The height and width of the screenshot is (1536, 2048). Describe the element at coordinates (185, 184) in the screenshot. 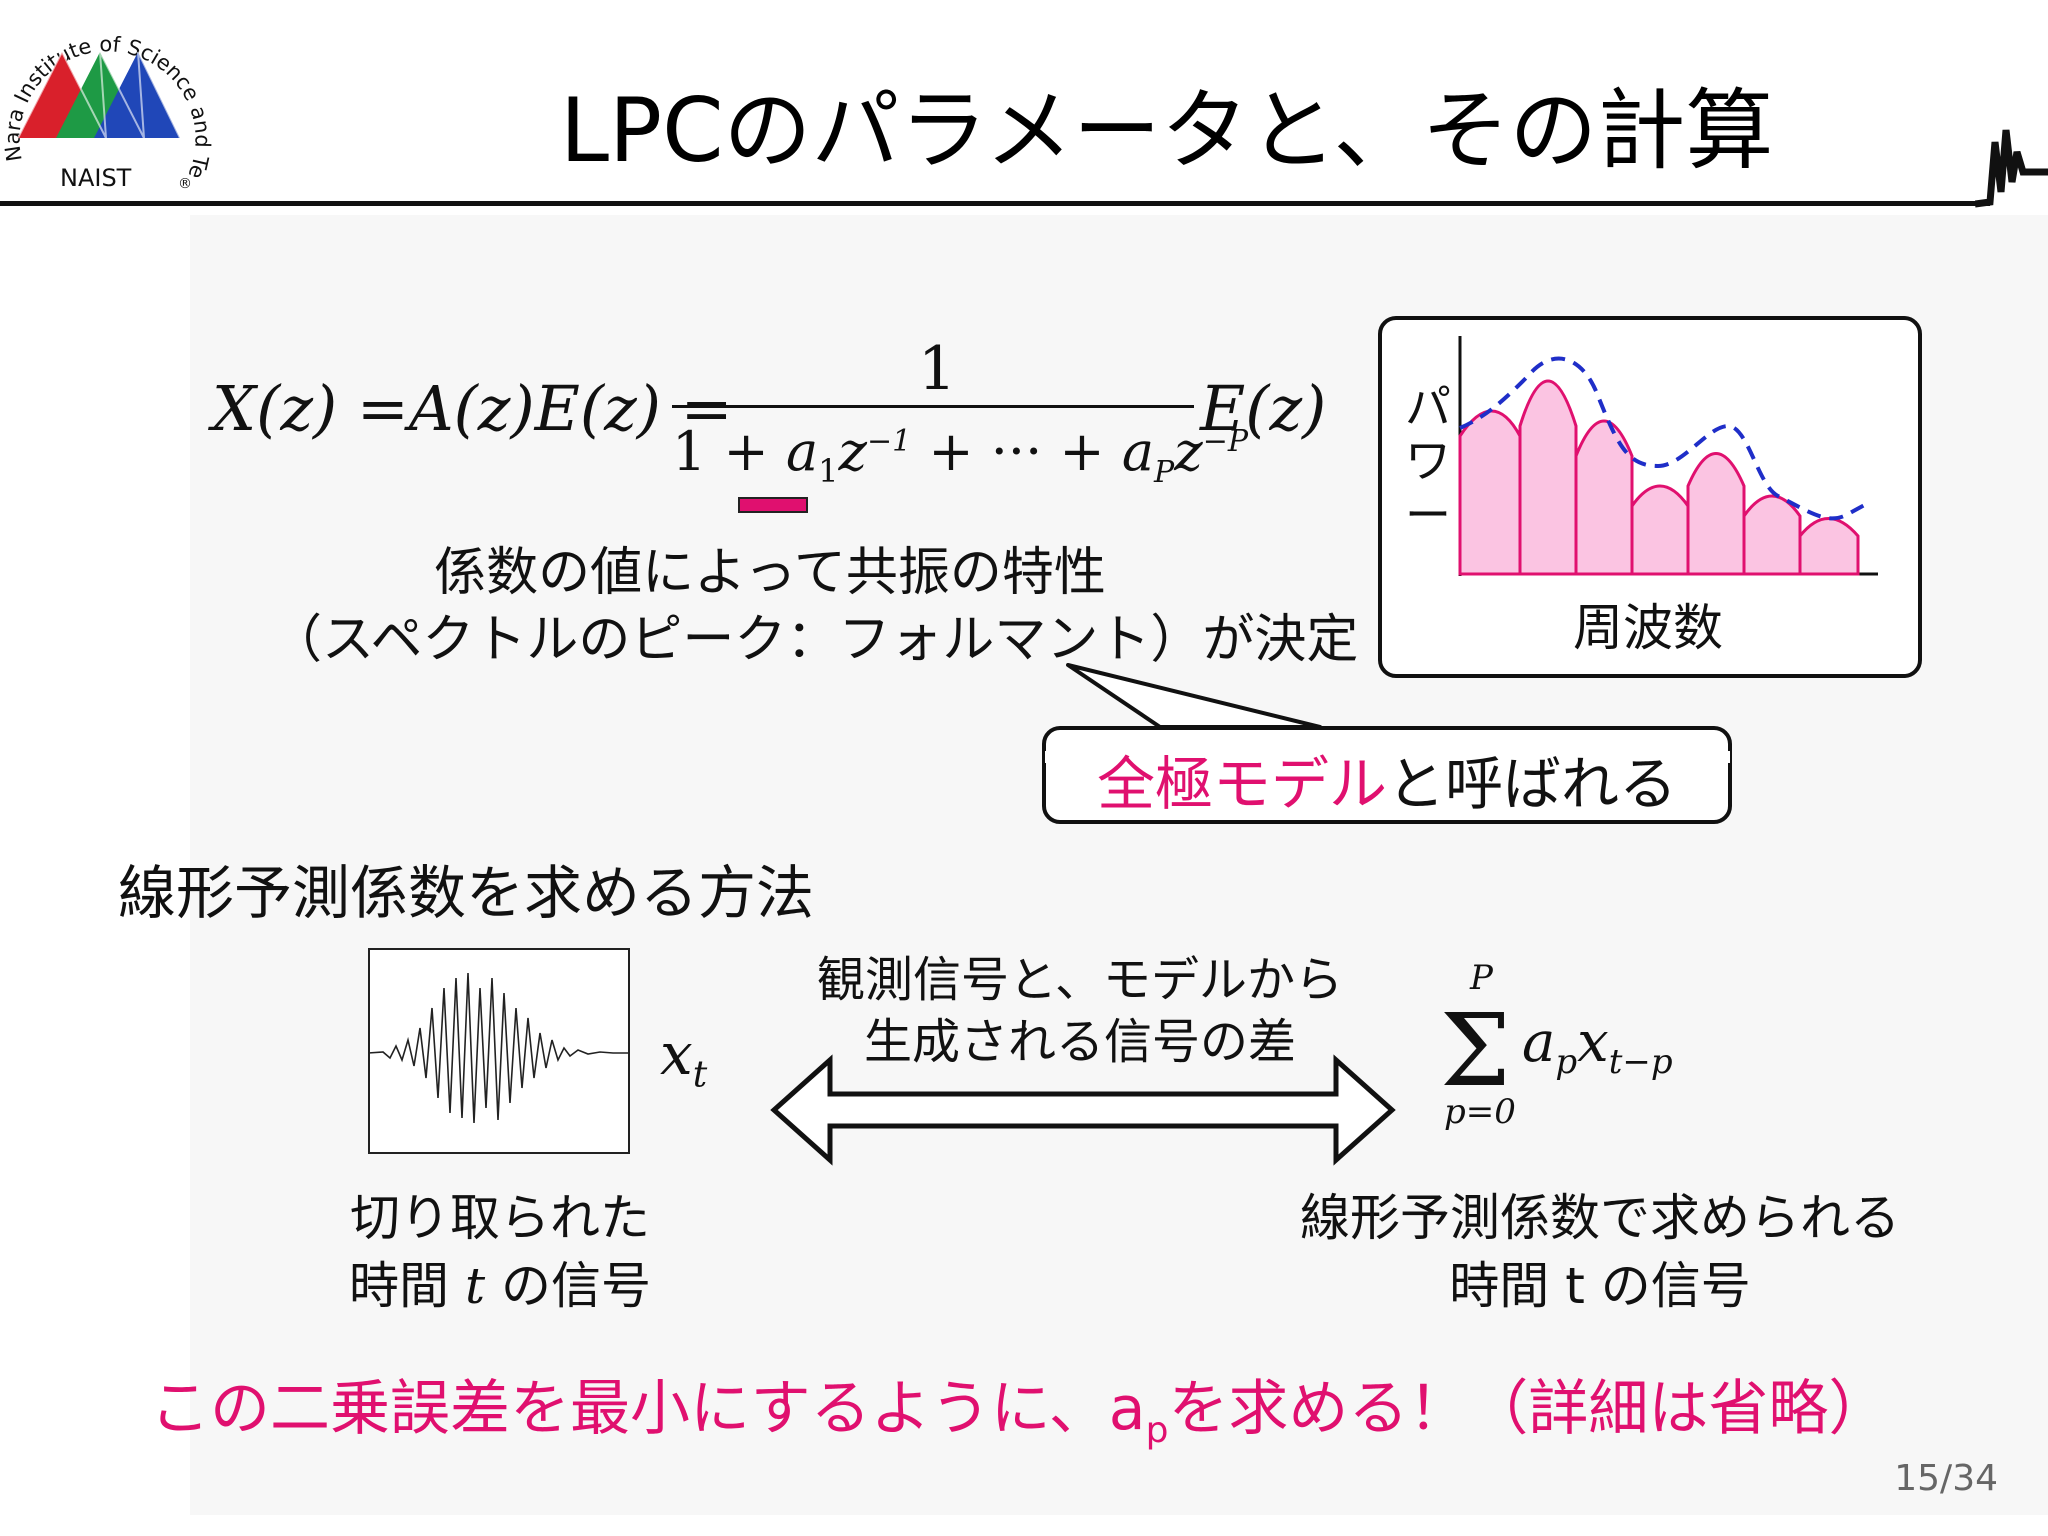

I see `logo-registered: ®` at that location.